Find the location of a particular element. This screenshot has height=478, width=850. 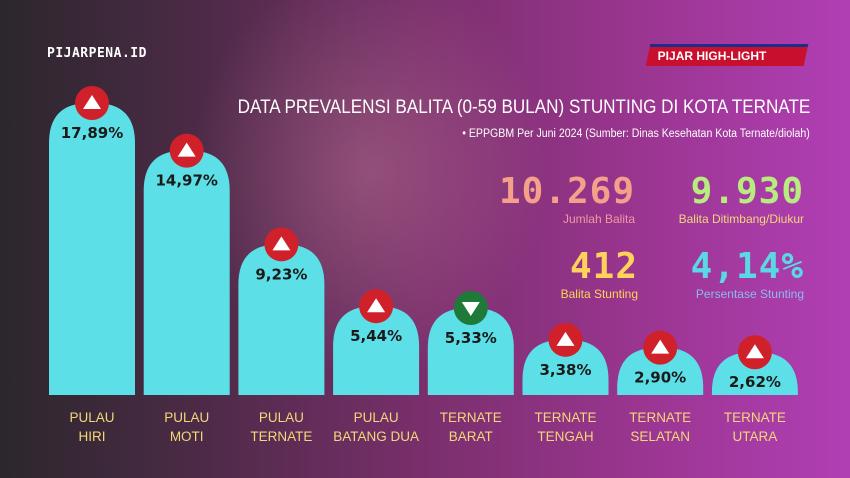

category-label: TENGAH is located at coordinates (565, 436).